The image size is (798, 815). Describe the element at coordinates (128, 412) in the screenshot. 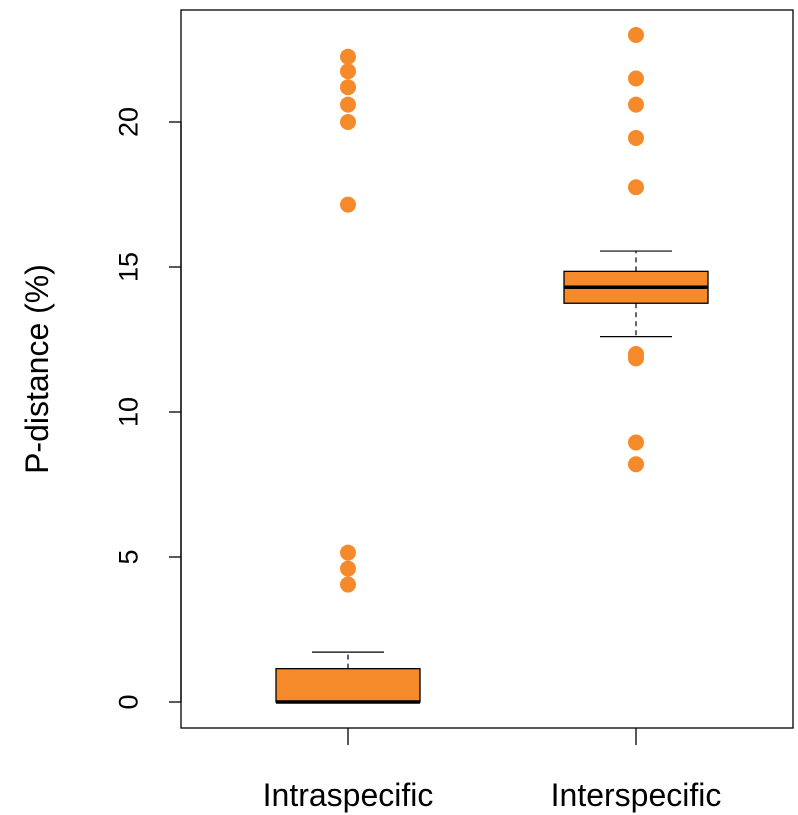

I see `y-tick-label-10: 10` at that location.